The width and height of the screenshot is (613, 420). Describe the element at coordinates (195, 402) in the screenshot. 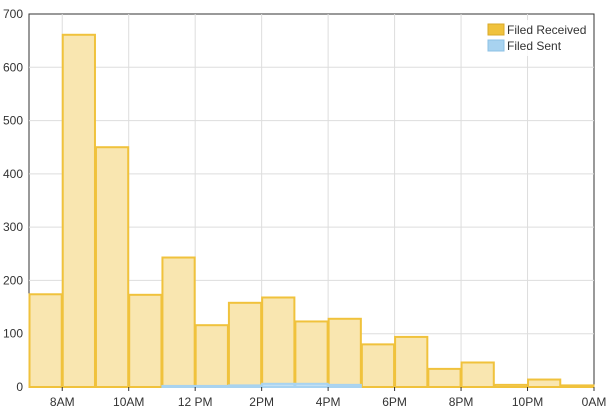

I see `x-tick-label: 12 PM` at that location.